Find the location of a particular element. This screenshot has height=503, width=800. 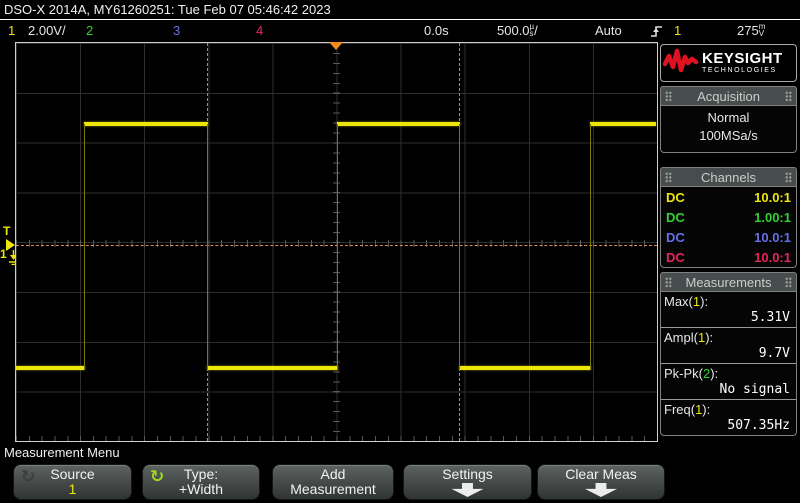

bottom-edge-ticks is located at coordinates (336, 438).